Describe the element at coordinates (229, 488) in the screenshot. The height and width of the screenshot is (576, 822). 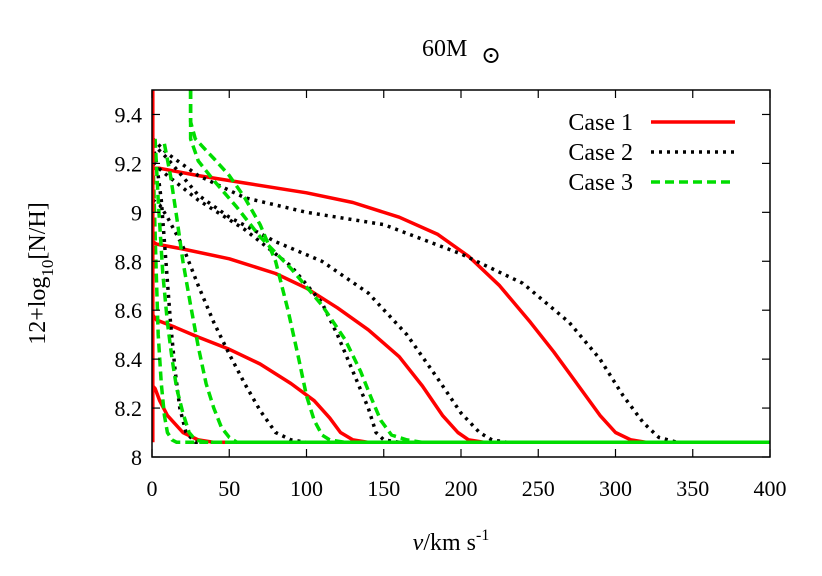
I see `x-tick-label: 50` at that location.